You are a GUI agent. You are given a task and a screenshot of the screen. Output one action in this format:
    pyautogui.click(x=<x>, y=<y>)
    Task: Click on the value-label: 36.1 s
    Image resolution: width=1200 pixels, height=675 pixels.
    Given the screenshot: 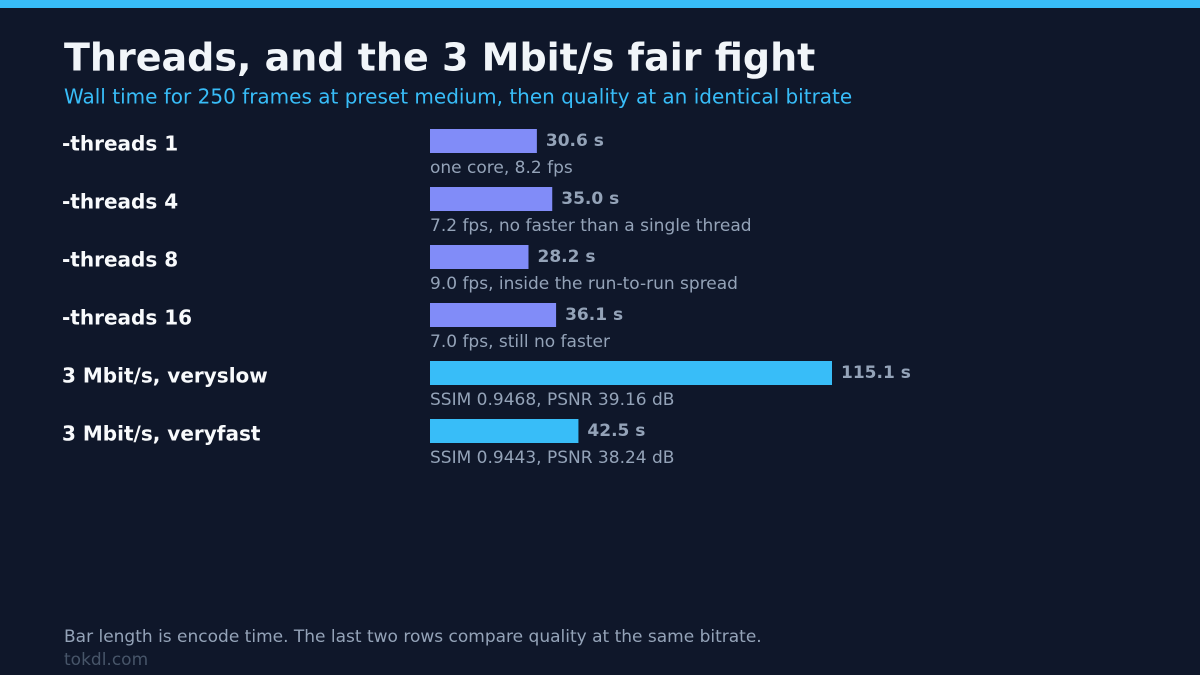 What is the action you would take?
    pyautogui.click(x=594, y=315)
    